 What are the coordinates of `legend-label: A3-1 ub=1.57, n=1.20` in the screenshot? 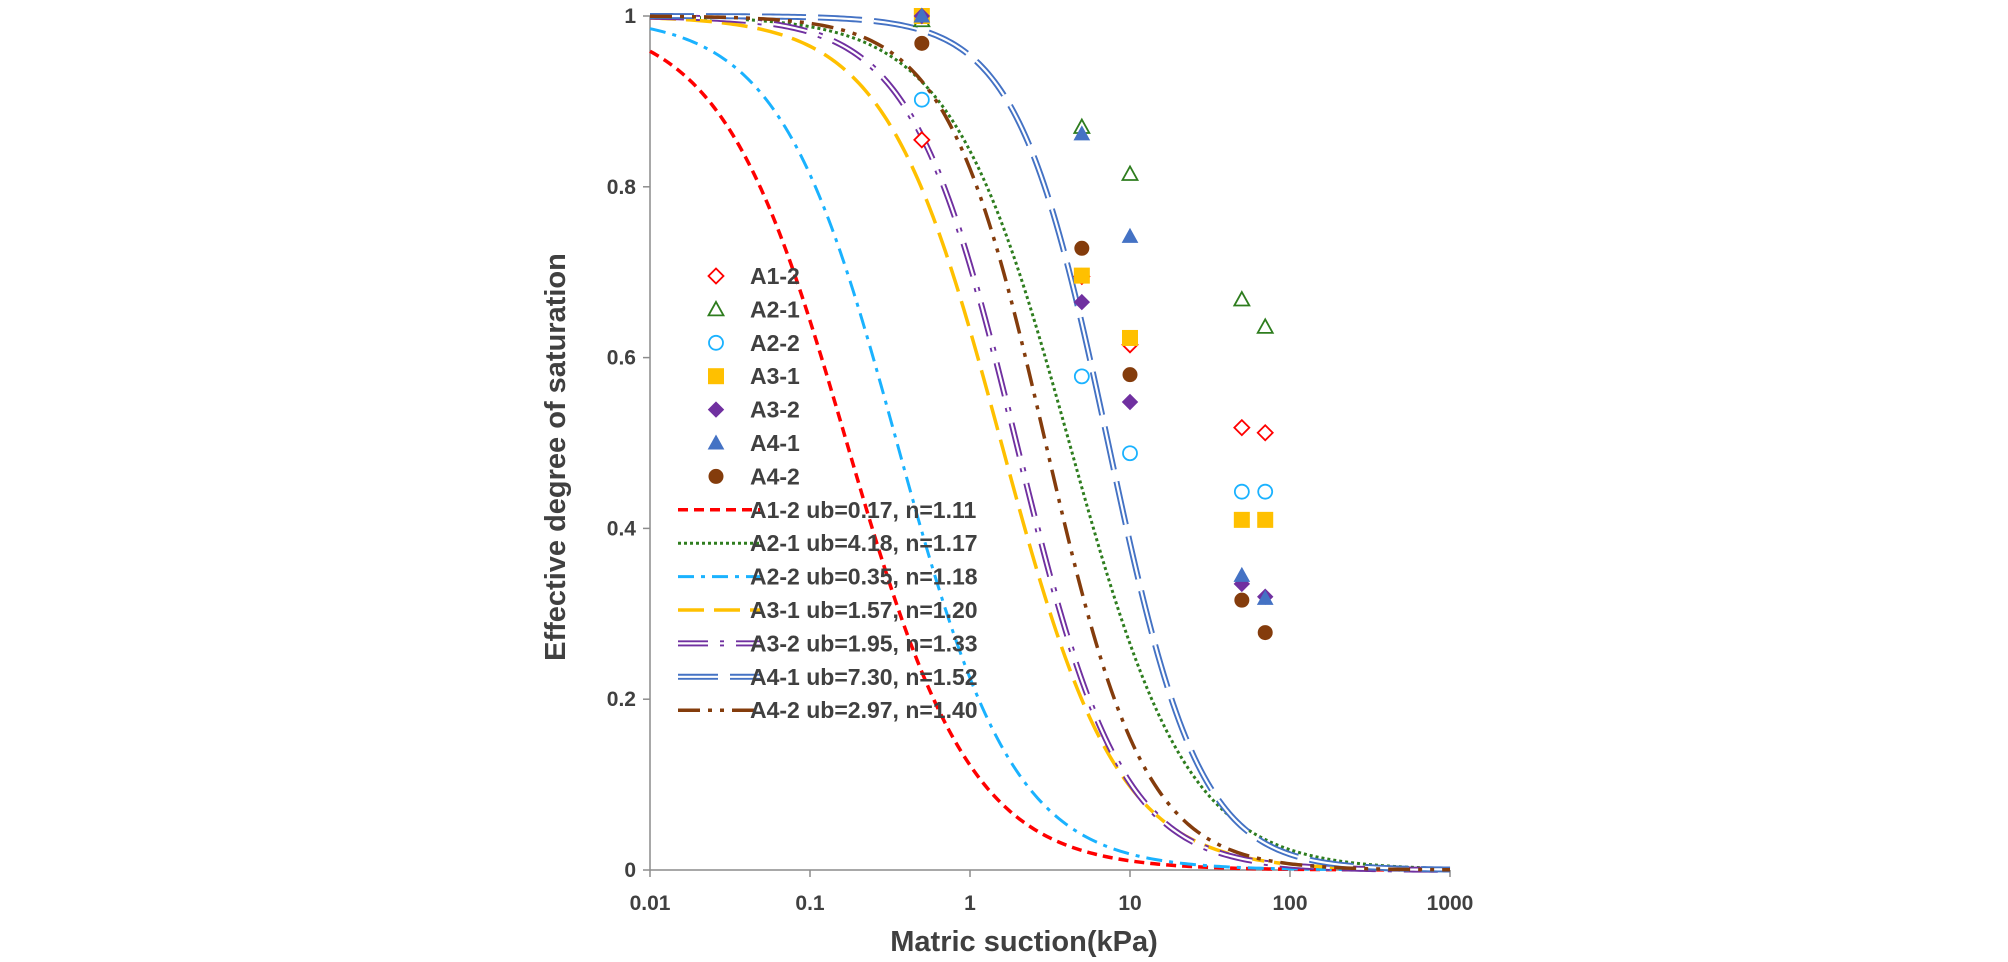 It's located at (864, 610).